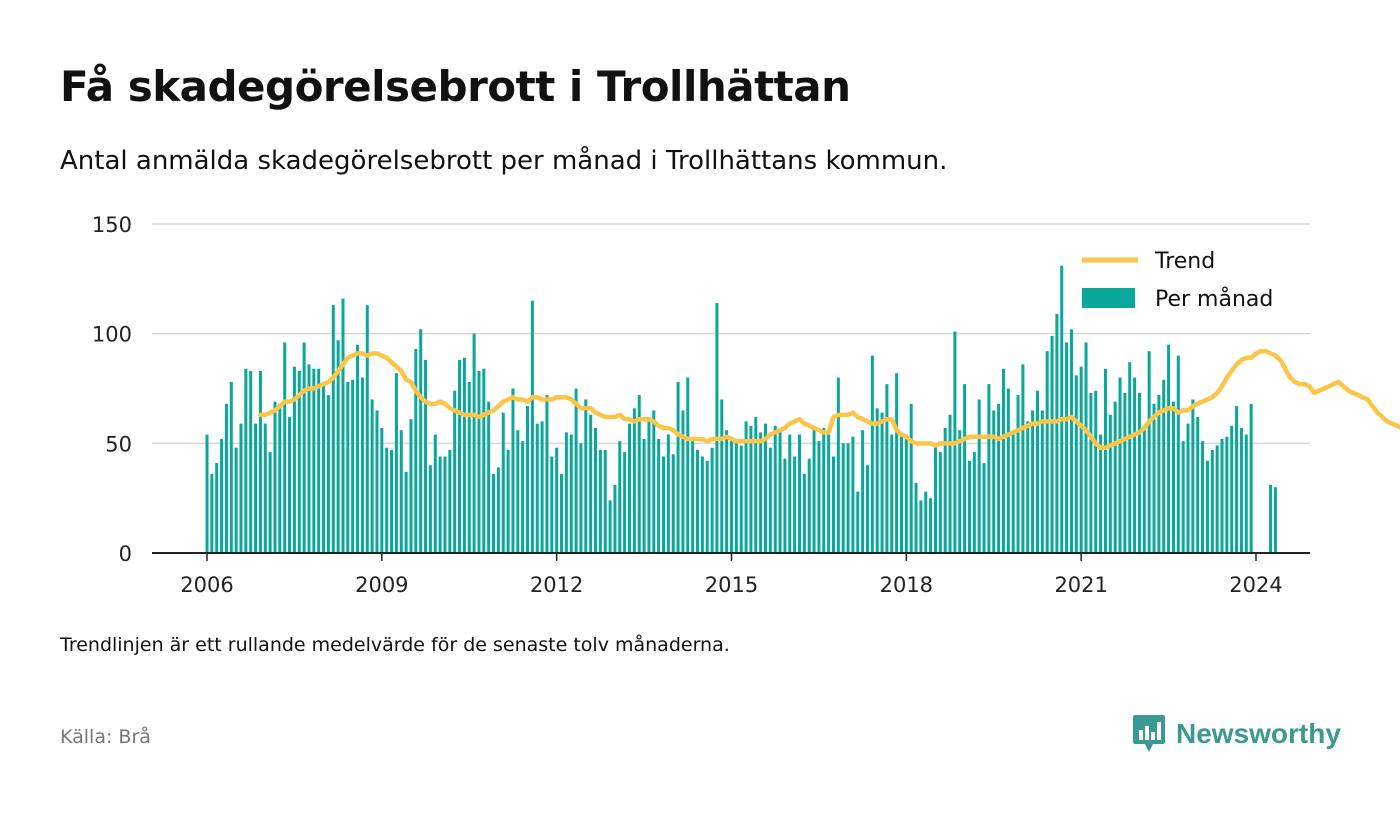 Image resolution: width=1400 pixels, height=813 pixels. What do you see at coordinates (1184, 261) in the screenshot?
I see `legend-trend-label: Trend` at bounding box center [1184, 261].